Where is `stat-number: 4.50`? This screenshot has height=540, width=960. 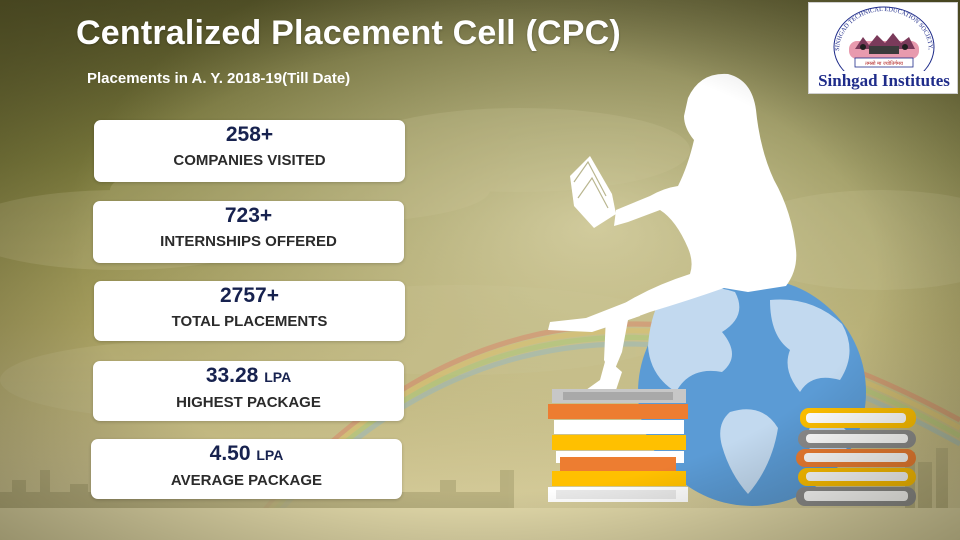
stat-number: 4.50 is located at coordinates (230, 453).